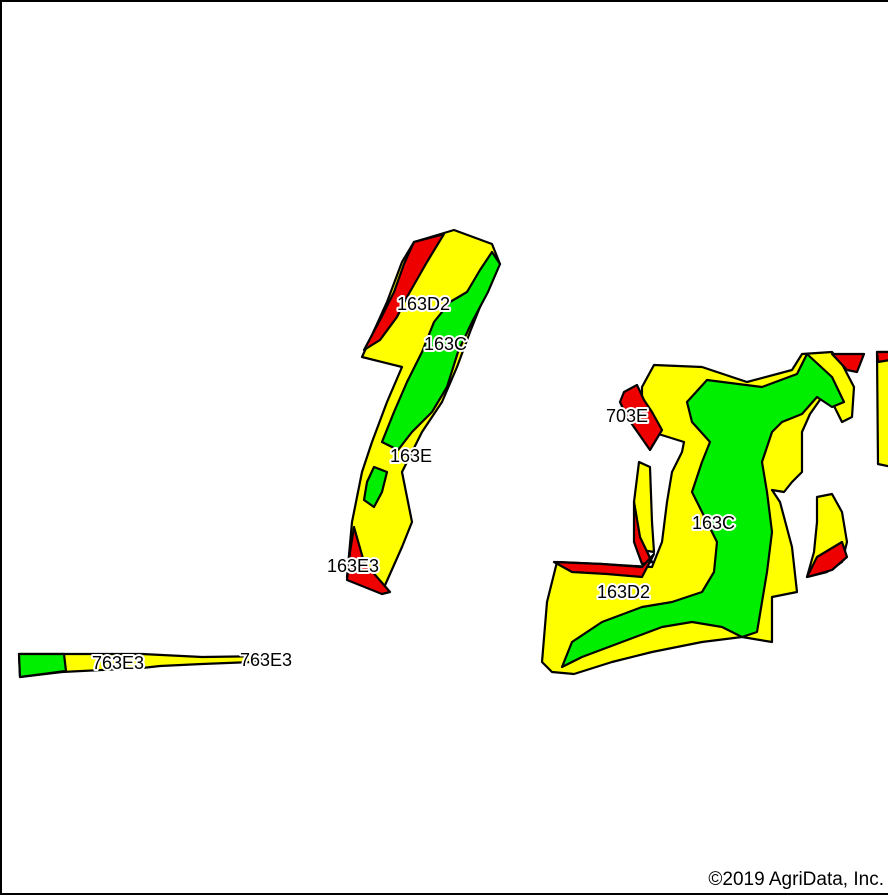 Image resolution: width=888 pixels, height=895 pixels. Describe the element at coordinates (703, 510) in the screenshot. I see `field2-green` at that location.